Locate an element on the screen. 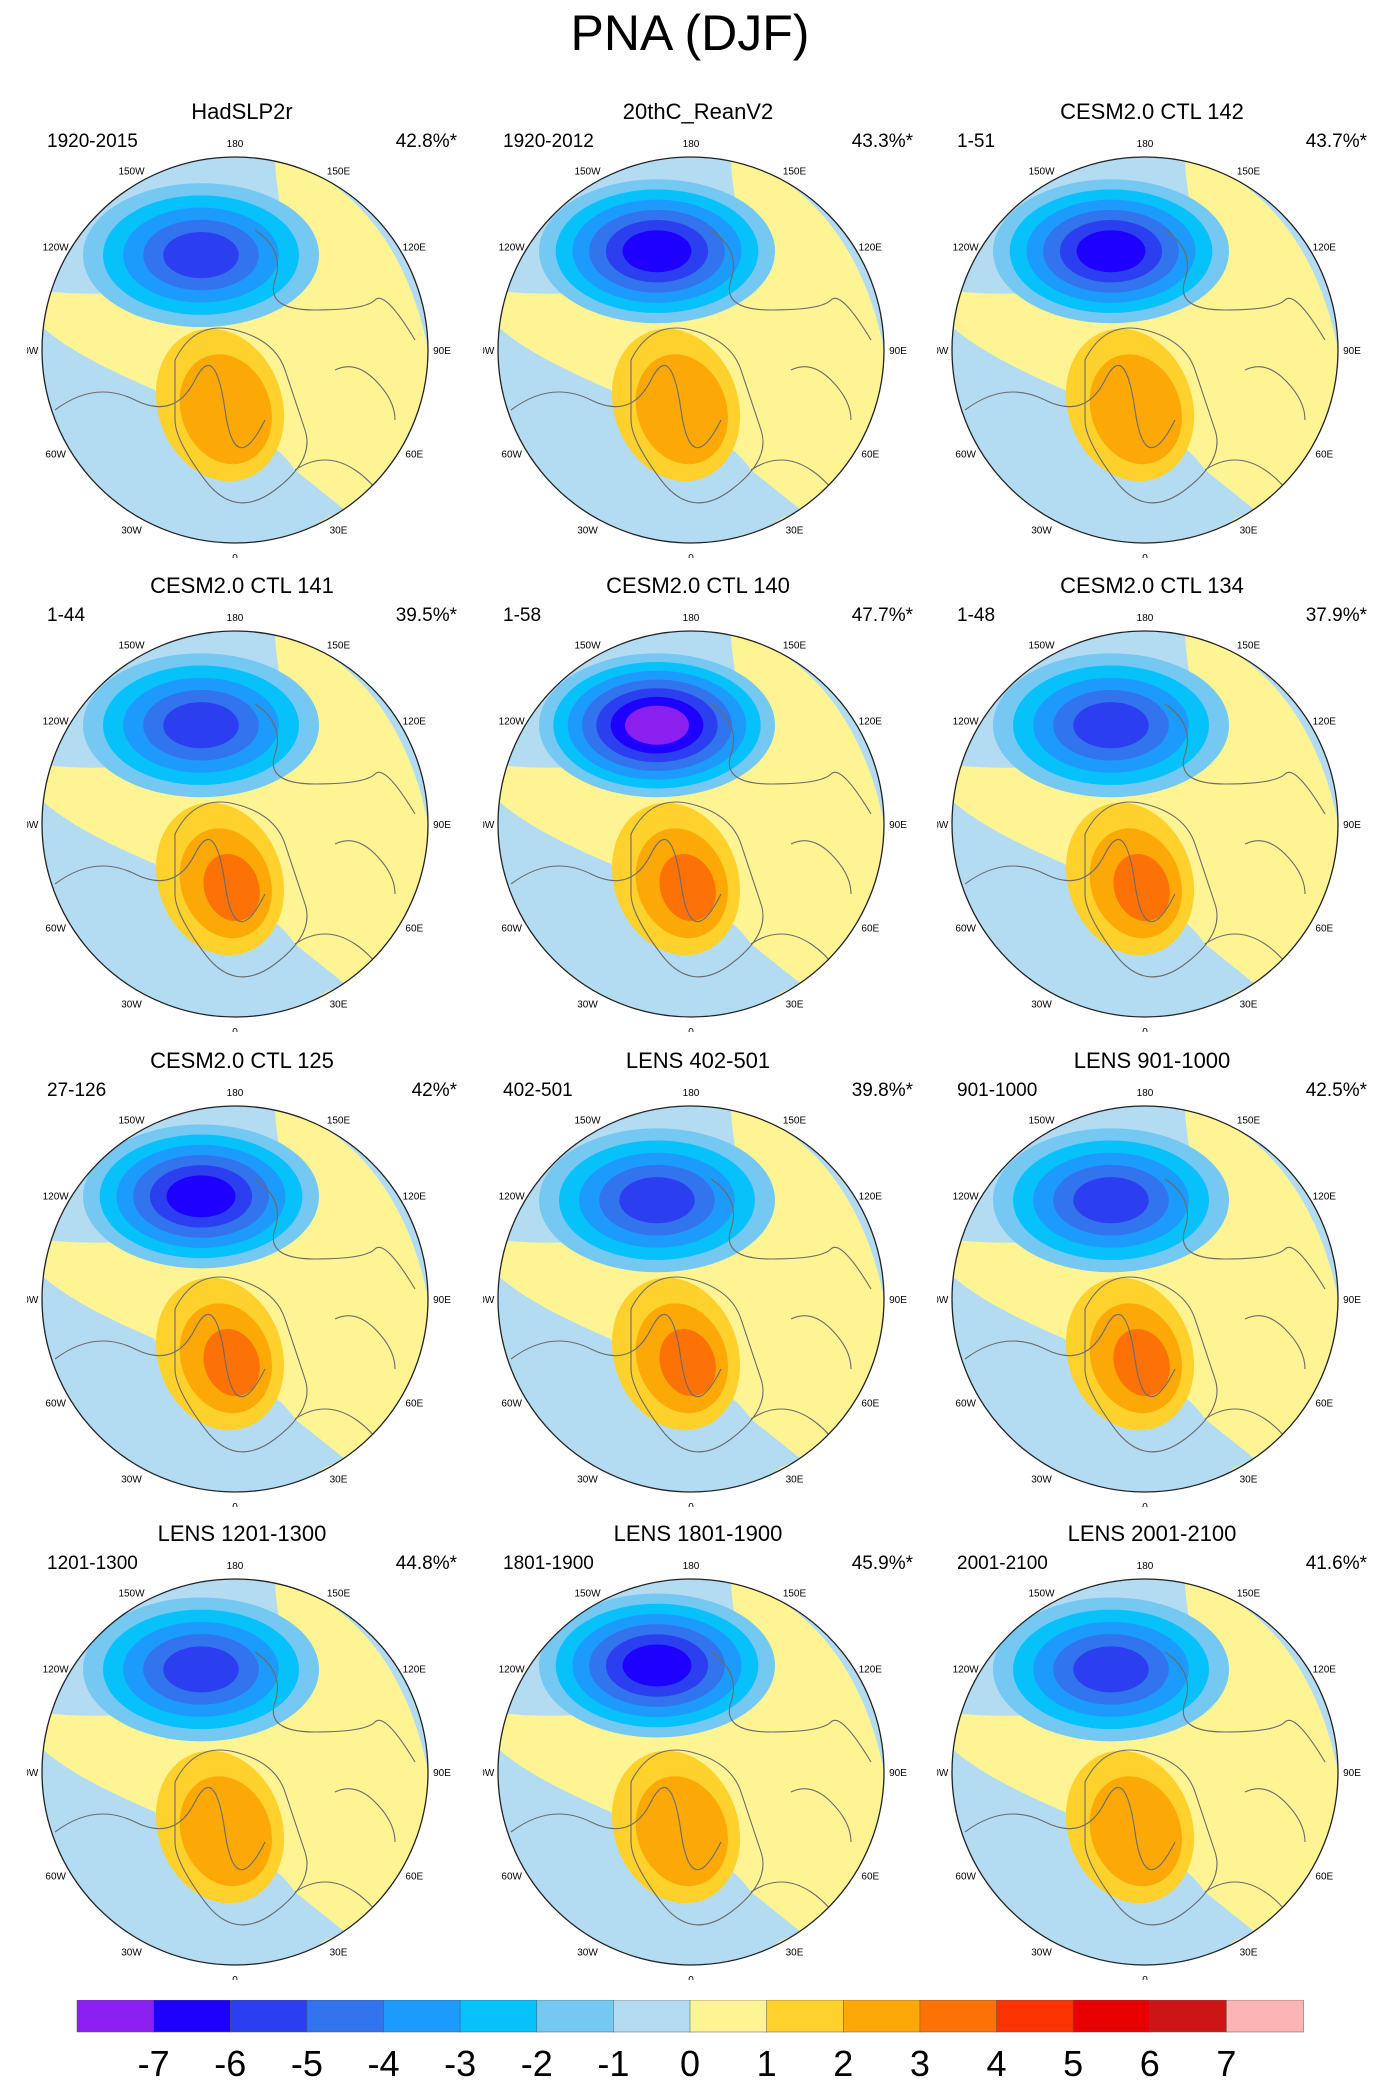 This screenshot has height=2086, width=1380. panel-title: LENS 901-1000 is located at coordinates (1152, 1060).